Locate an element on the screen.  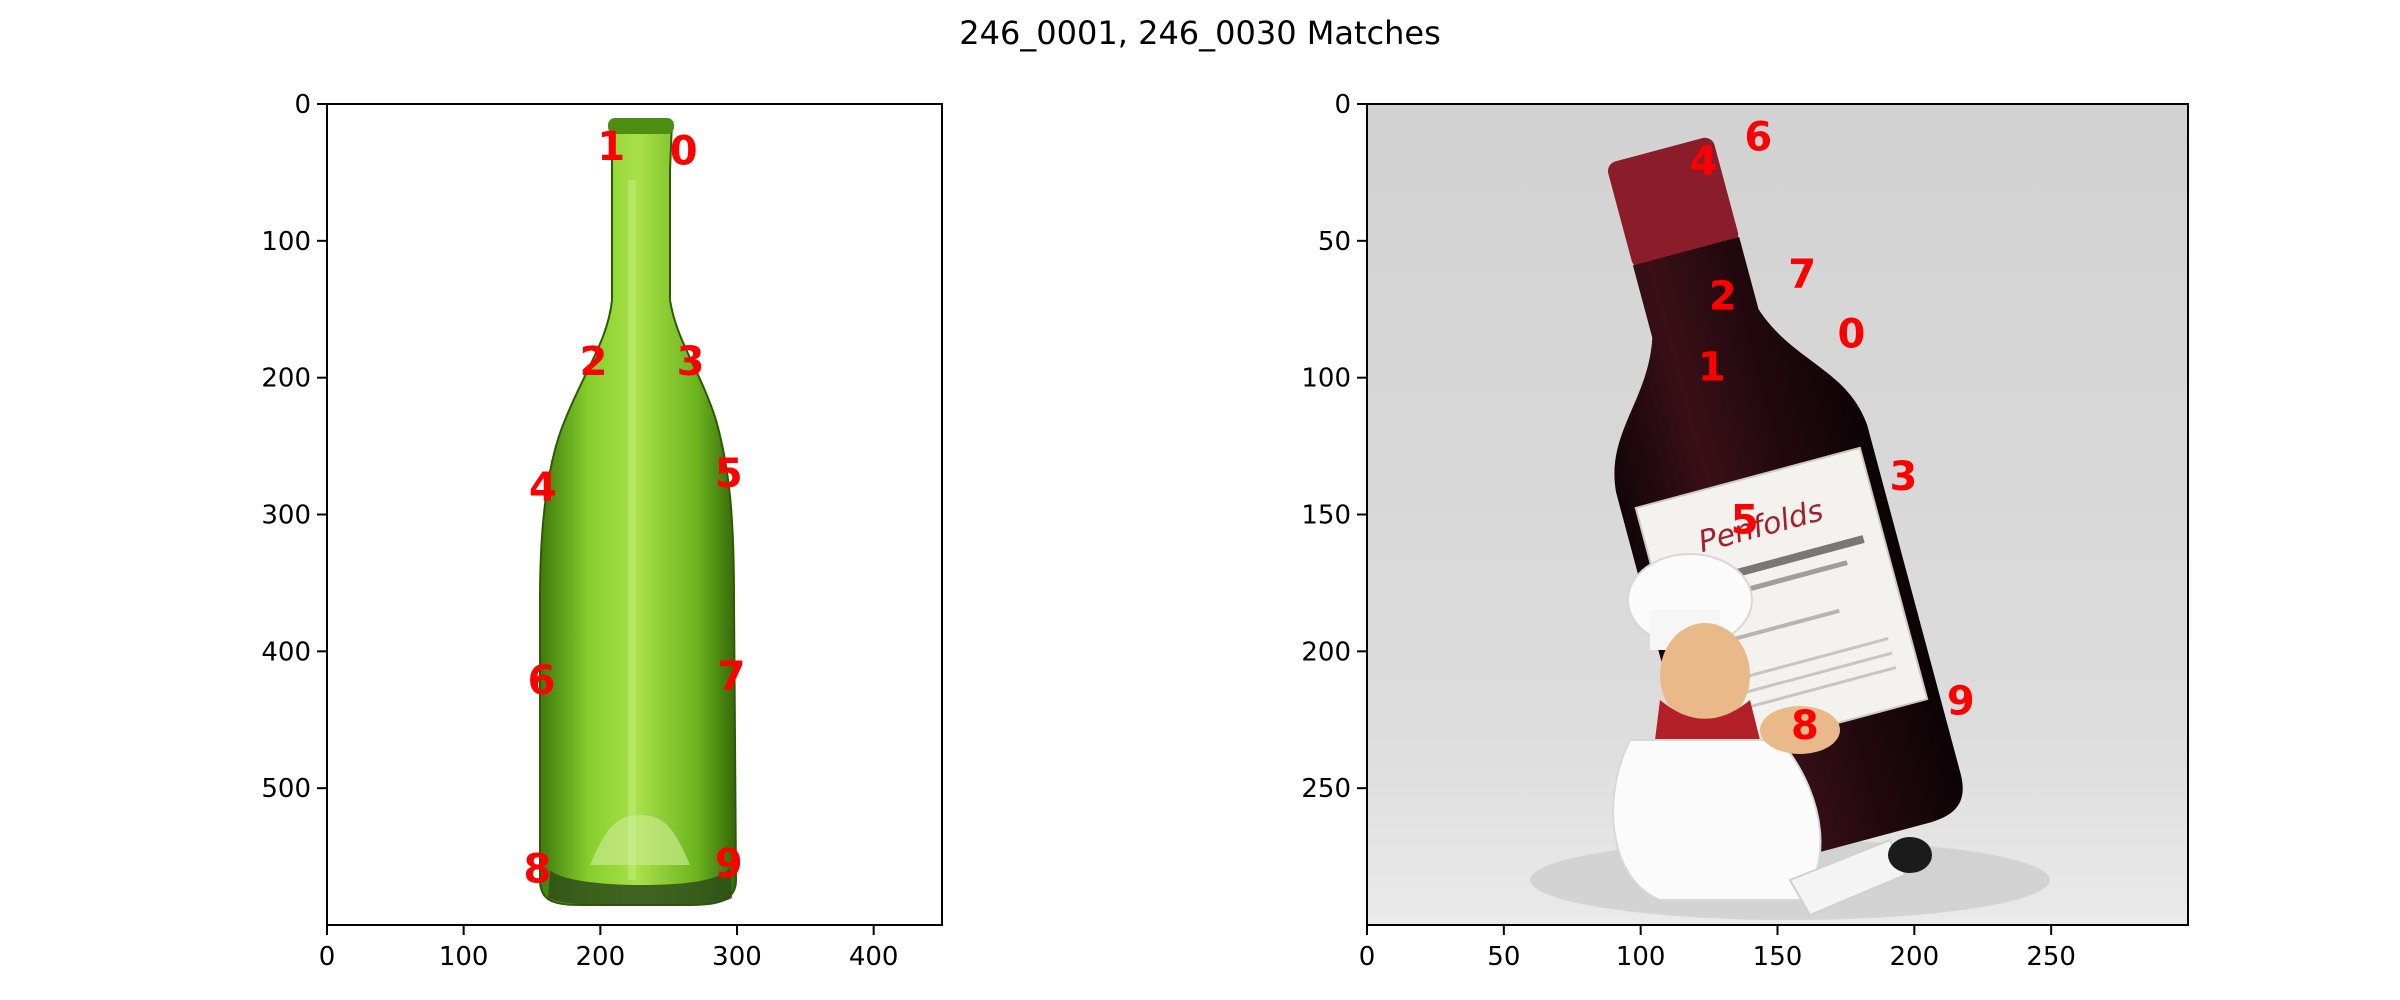
right-ytick-label: 250 is located at coordinates (1326, 789).